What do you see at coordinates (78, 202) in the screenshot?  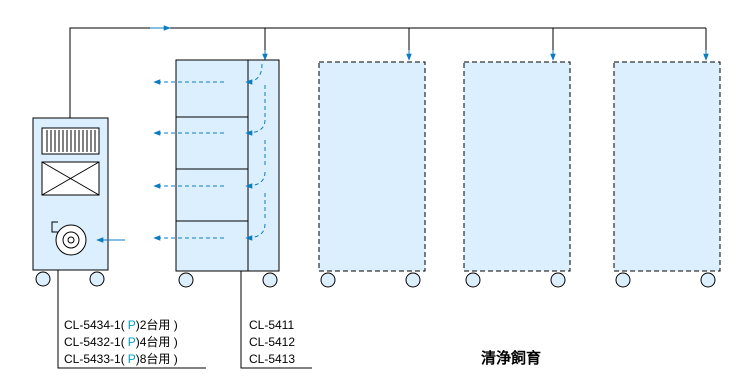 I see `air-supply-unit` at bounding box center [78, 202].